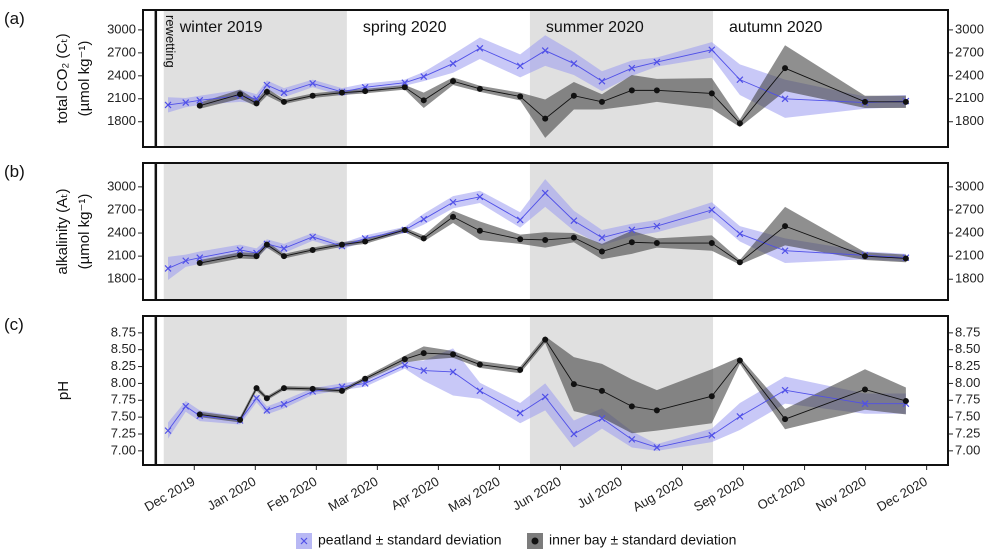  Describe the element at coordinates (595, 27) in the screenshot. I see `season-label: summer 2020` at that location.